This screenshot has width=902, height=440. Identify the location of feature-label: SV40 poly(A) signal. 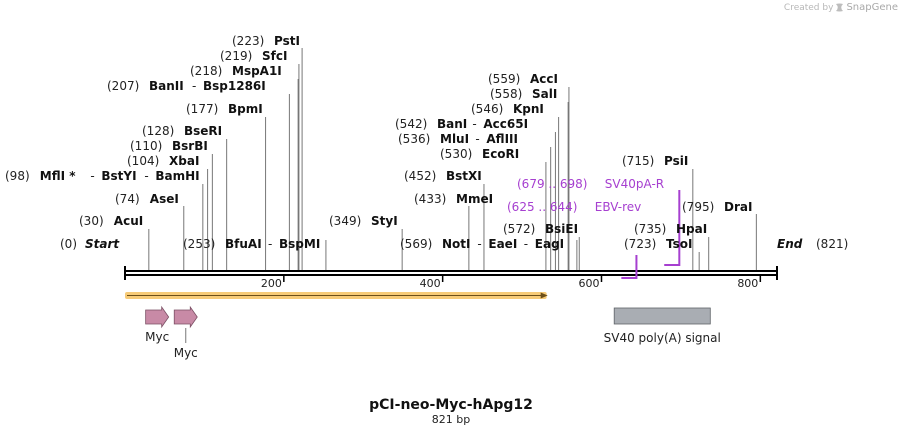
(662, 338).